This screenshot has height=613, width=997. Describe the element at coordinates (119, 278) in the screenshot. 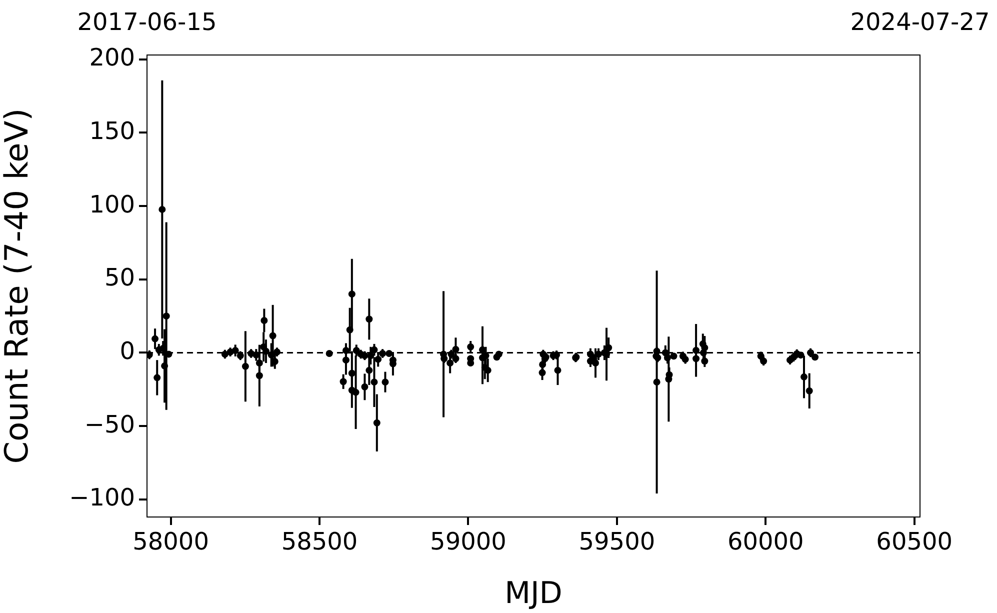

I see `y-tick-label: 50` at that location.